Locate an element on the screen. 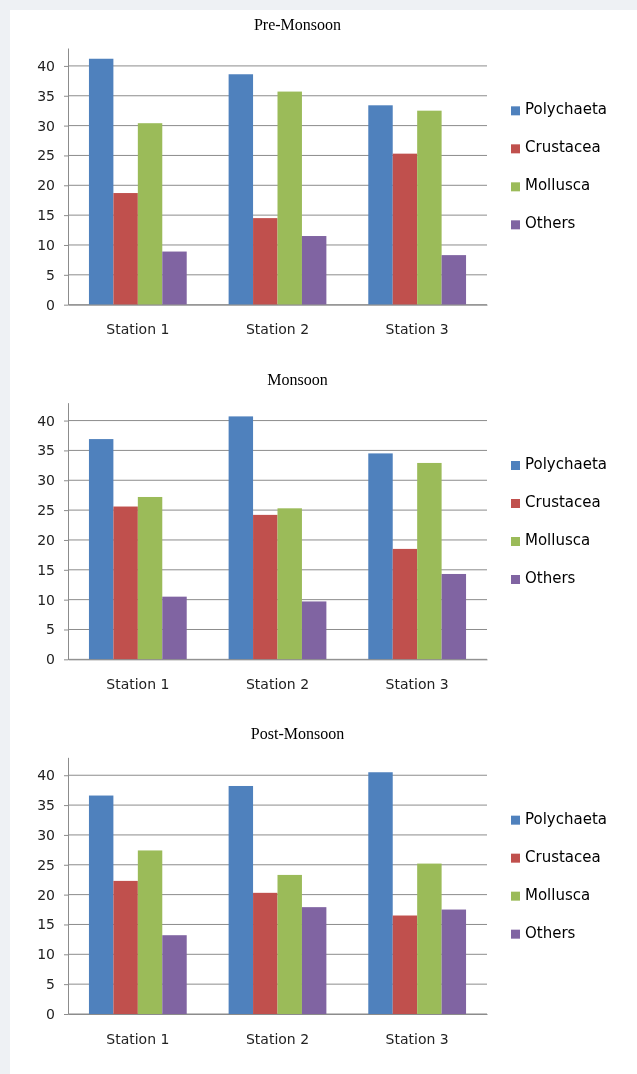 The image size is (637, 1074). chart-title: Post-Monsoon is located at coordinates (297, 734).